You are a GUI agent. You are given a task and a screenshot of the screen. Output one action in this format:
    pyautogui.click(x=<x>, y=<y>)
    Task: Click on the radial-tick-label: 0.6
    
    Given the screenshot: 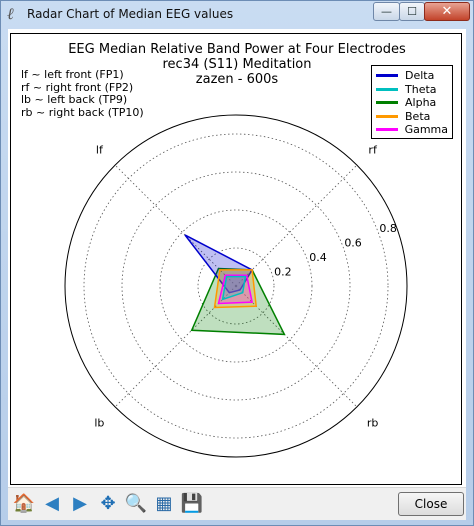 What is the action you would take?
    pyautogui.click(x=353, y=242)
    